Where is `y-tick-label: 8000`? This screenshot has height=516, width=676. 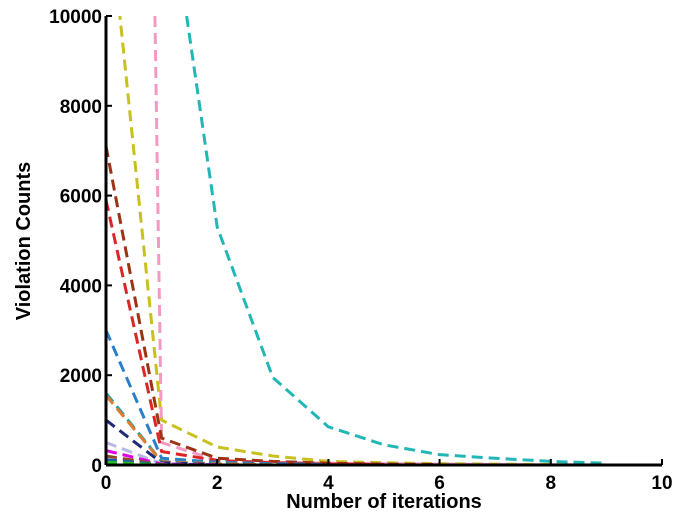 y-tick-label: 8000 is located at coordinates (81, 107).